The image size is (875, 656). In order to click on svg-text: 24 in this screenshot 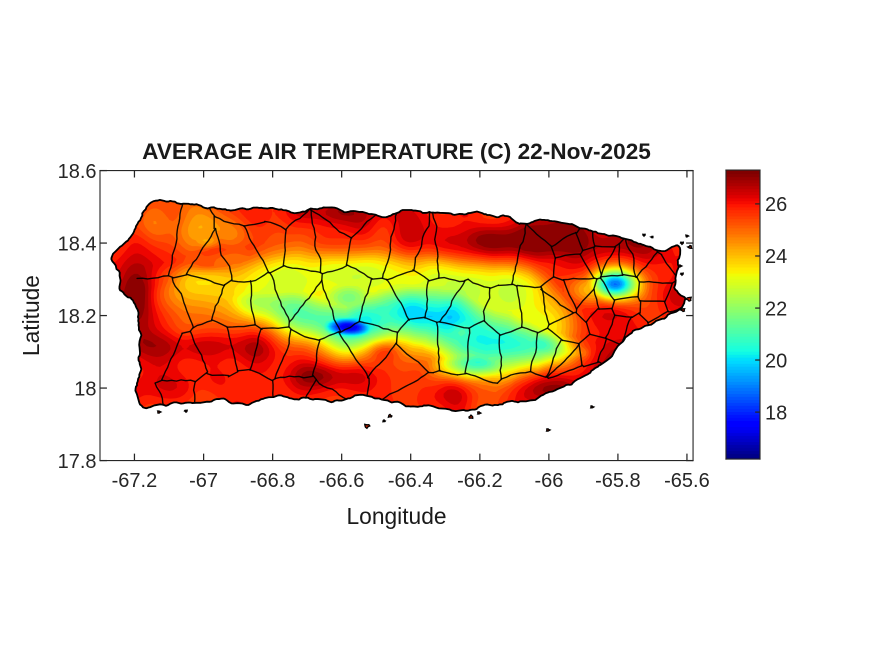, I will do `click(776, 257)`.